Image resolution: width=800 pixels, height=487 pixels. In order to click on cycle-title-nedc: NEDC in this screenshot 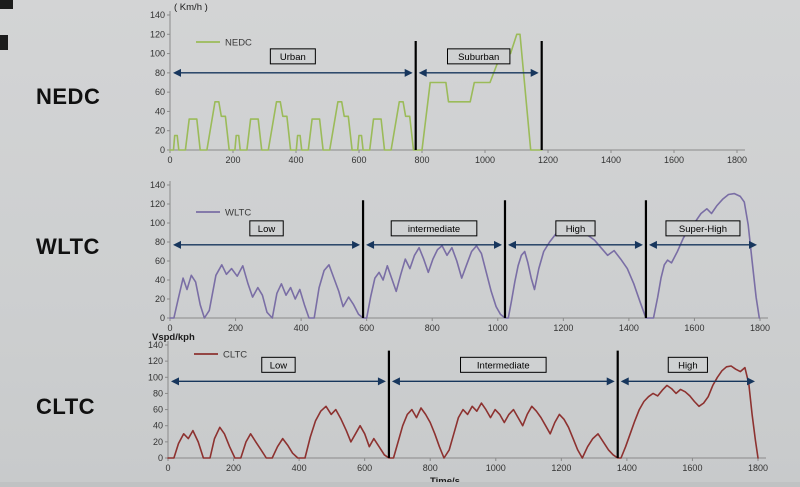, I will do `click(68, 96)`.